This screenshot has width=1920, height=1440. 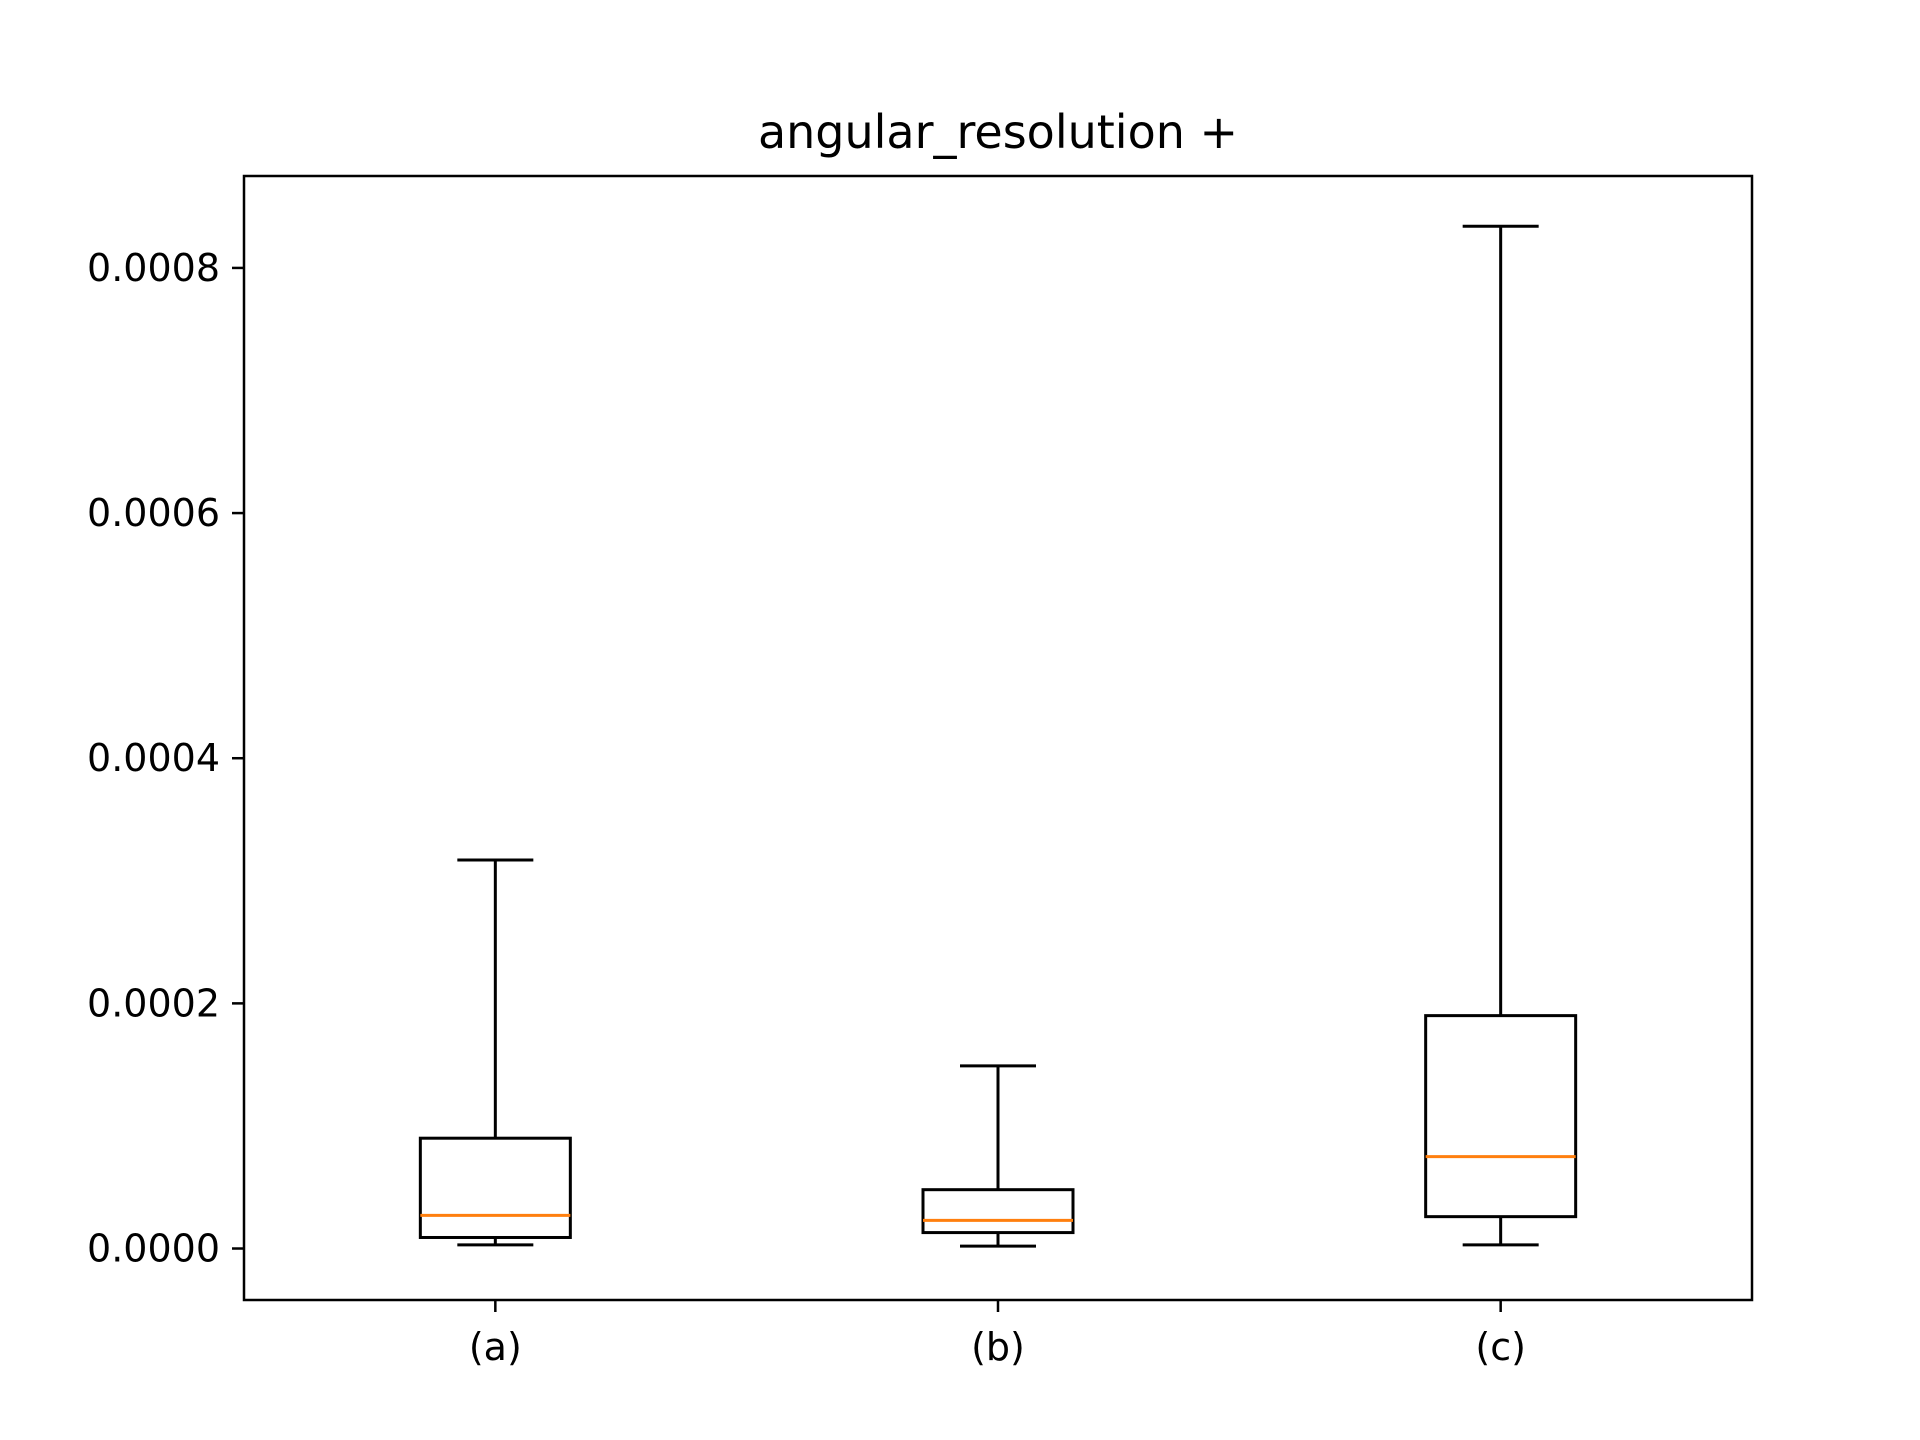 I want to click on x-tick-label: (b), so click(x=998, y=1347).